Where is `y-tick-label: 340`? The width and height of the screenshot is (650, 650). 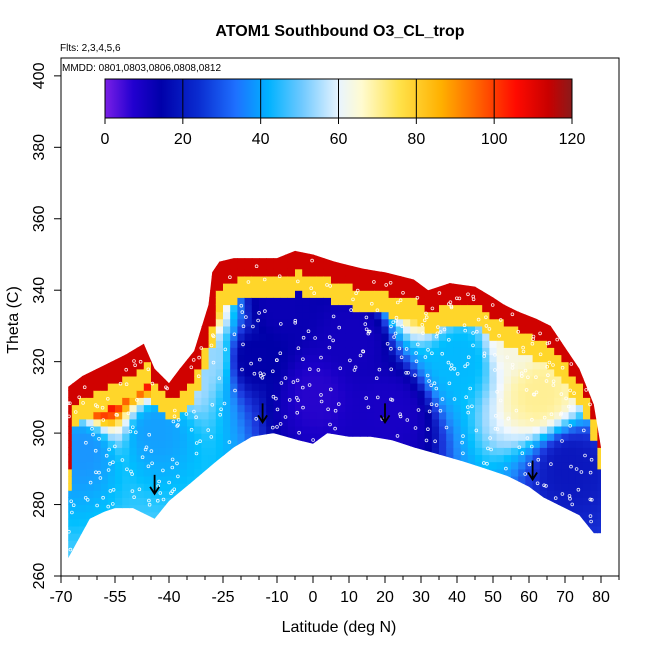 y-tick-label: 340 is located at coordinates (39, 290).